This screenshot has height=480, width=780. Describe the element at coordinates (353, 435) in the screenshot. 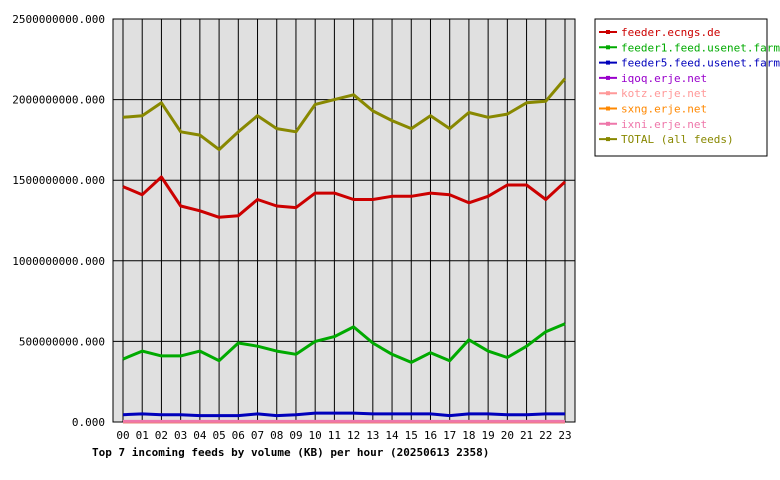

I see `x-tick-label: 12` at that location.